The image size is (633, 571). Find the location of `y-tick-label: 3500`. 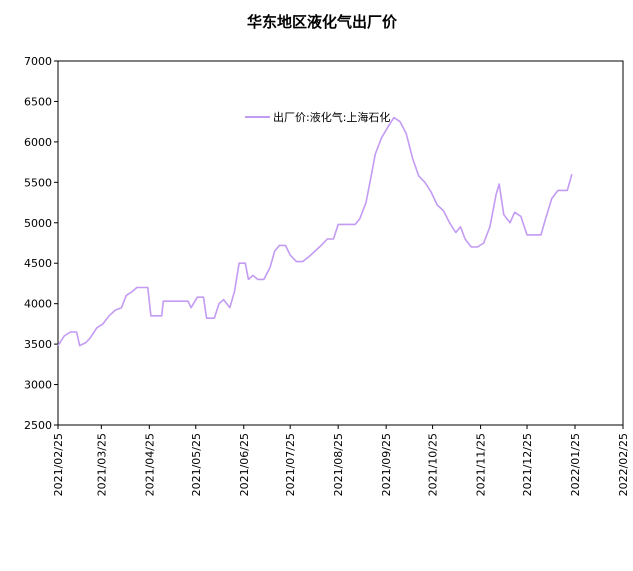

y-tick-label: 3500 is located at coordinates (38, 344).